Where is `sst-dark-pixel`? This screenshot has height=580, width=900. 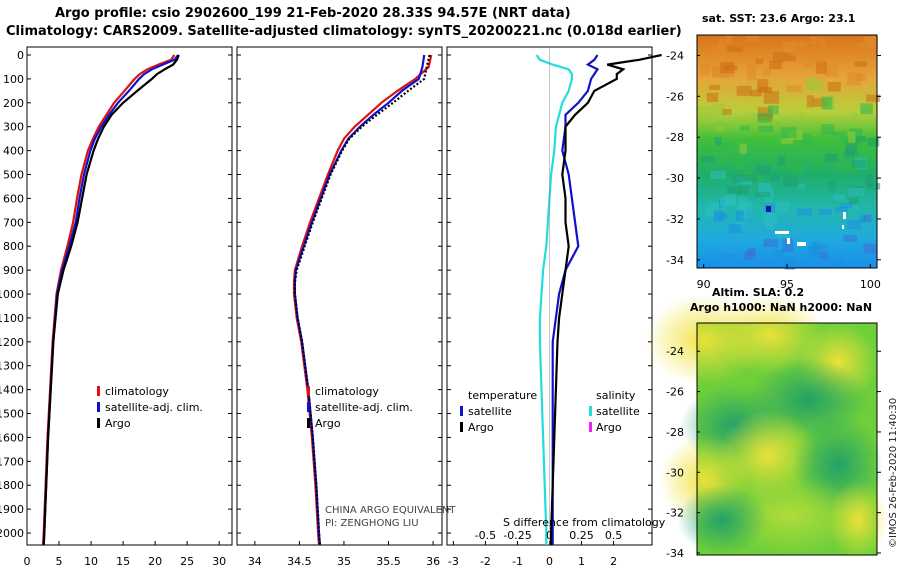
sst-dark-pixel is located at coordinates (768, 209).